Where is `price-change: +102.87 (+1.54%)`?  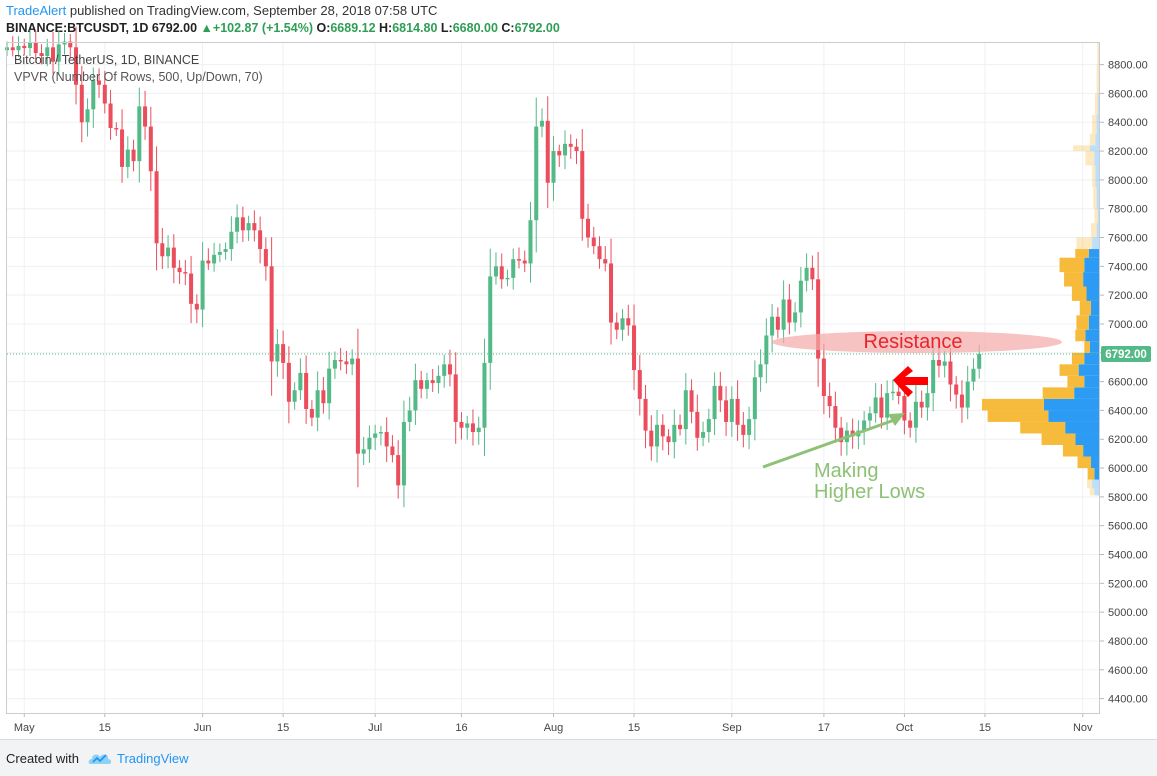 price-change: +102.87 (+1.54%) is located at coordinates (262, 28).